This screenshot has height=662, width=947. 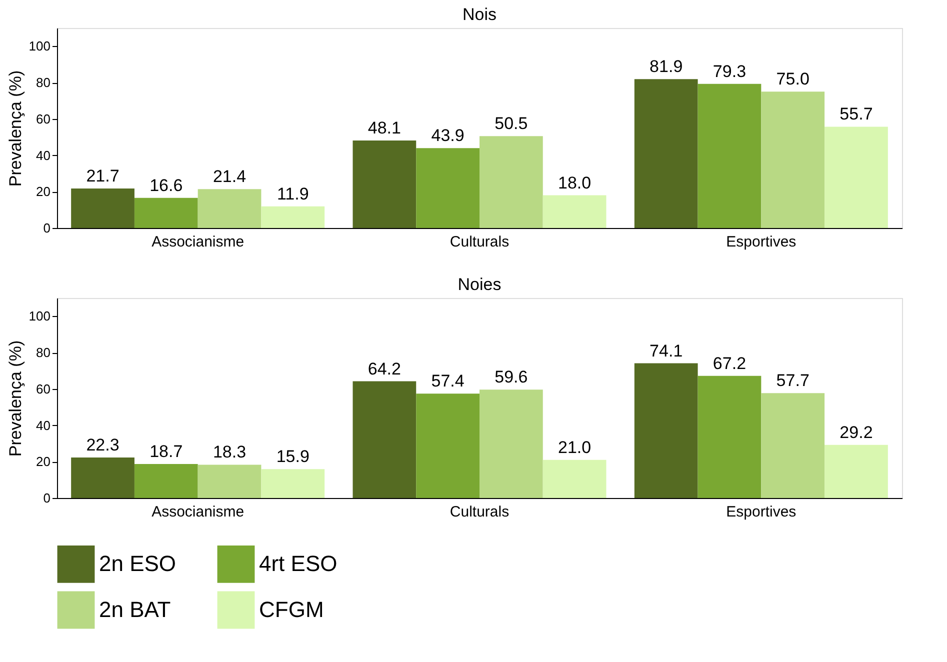 I want to click on data-label: 64.2, so click(x=384, y=368).